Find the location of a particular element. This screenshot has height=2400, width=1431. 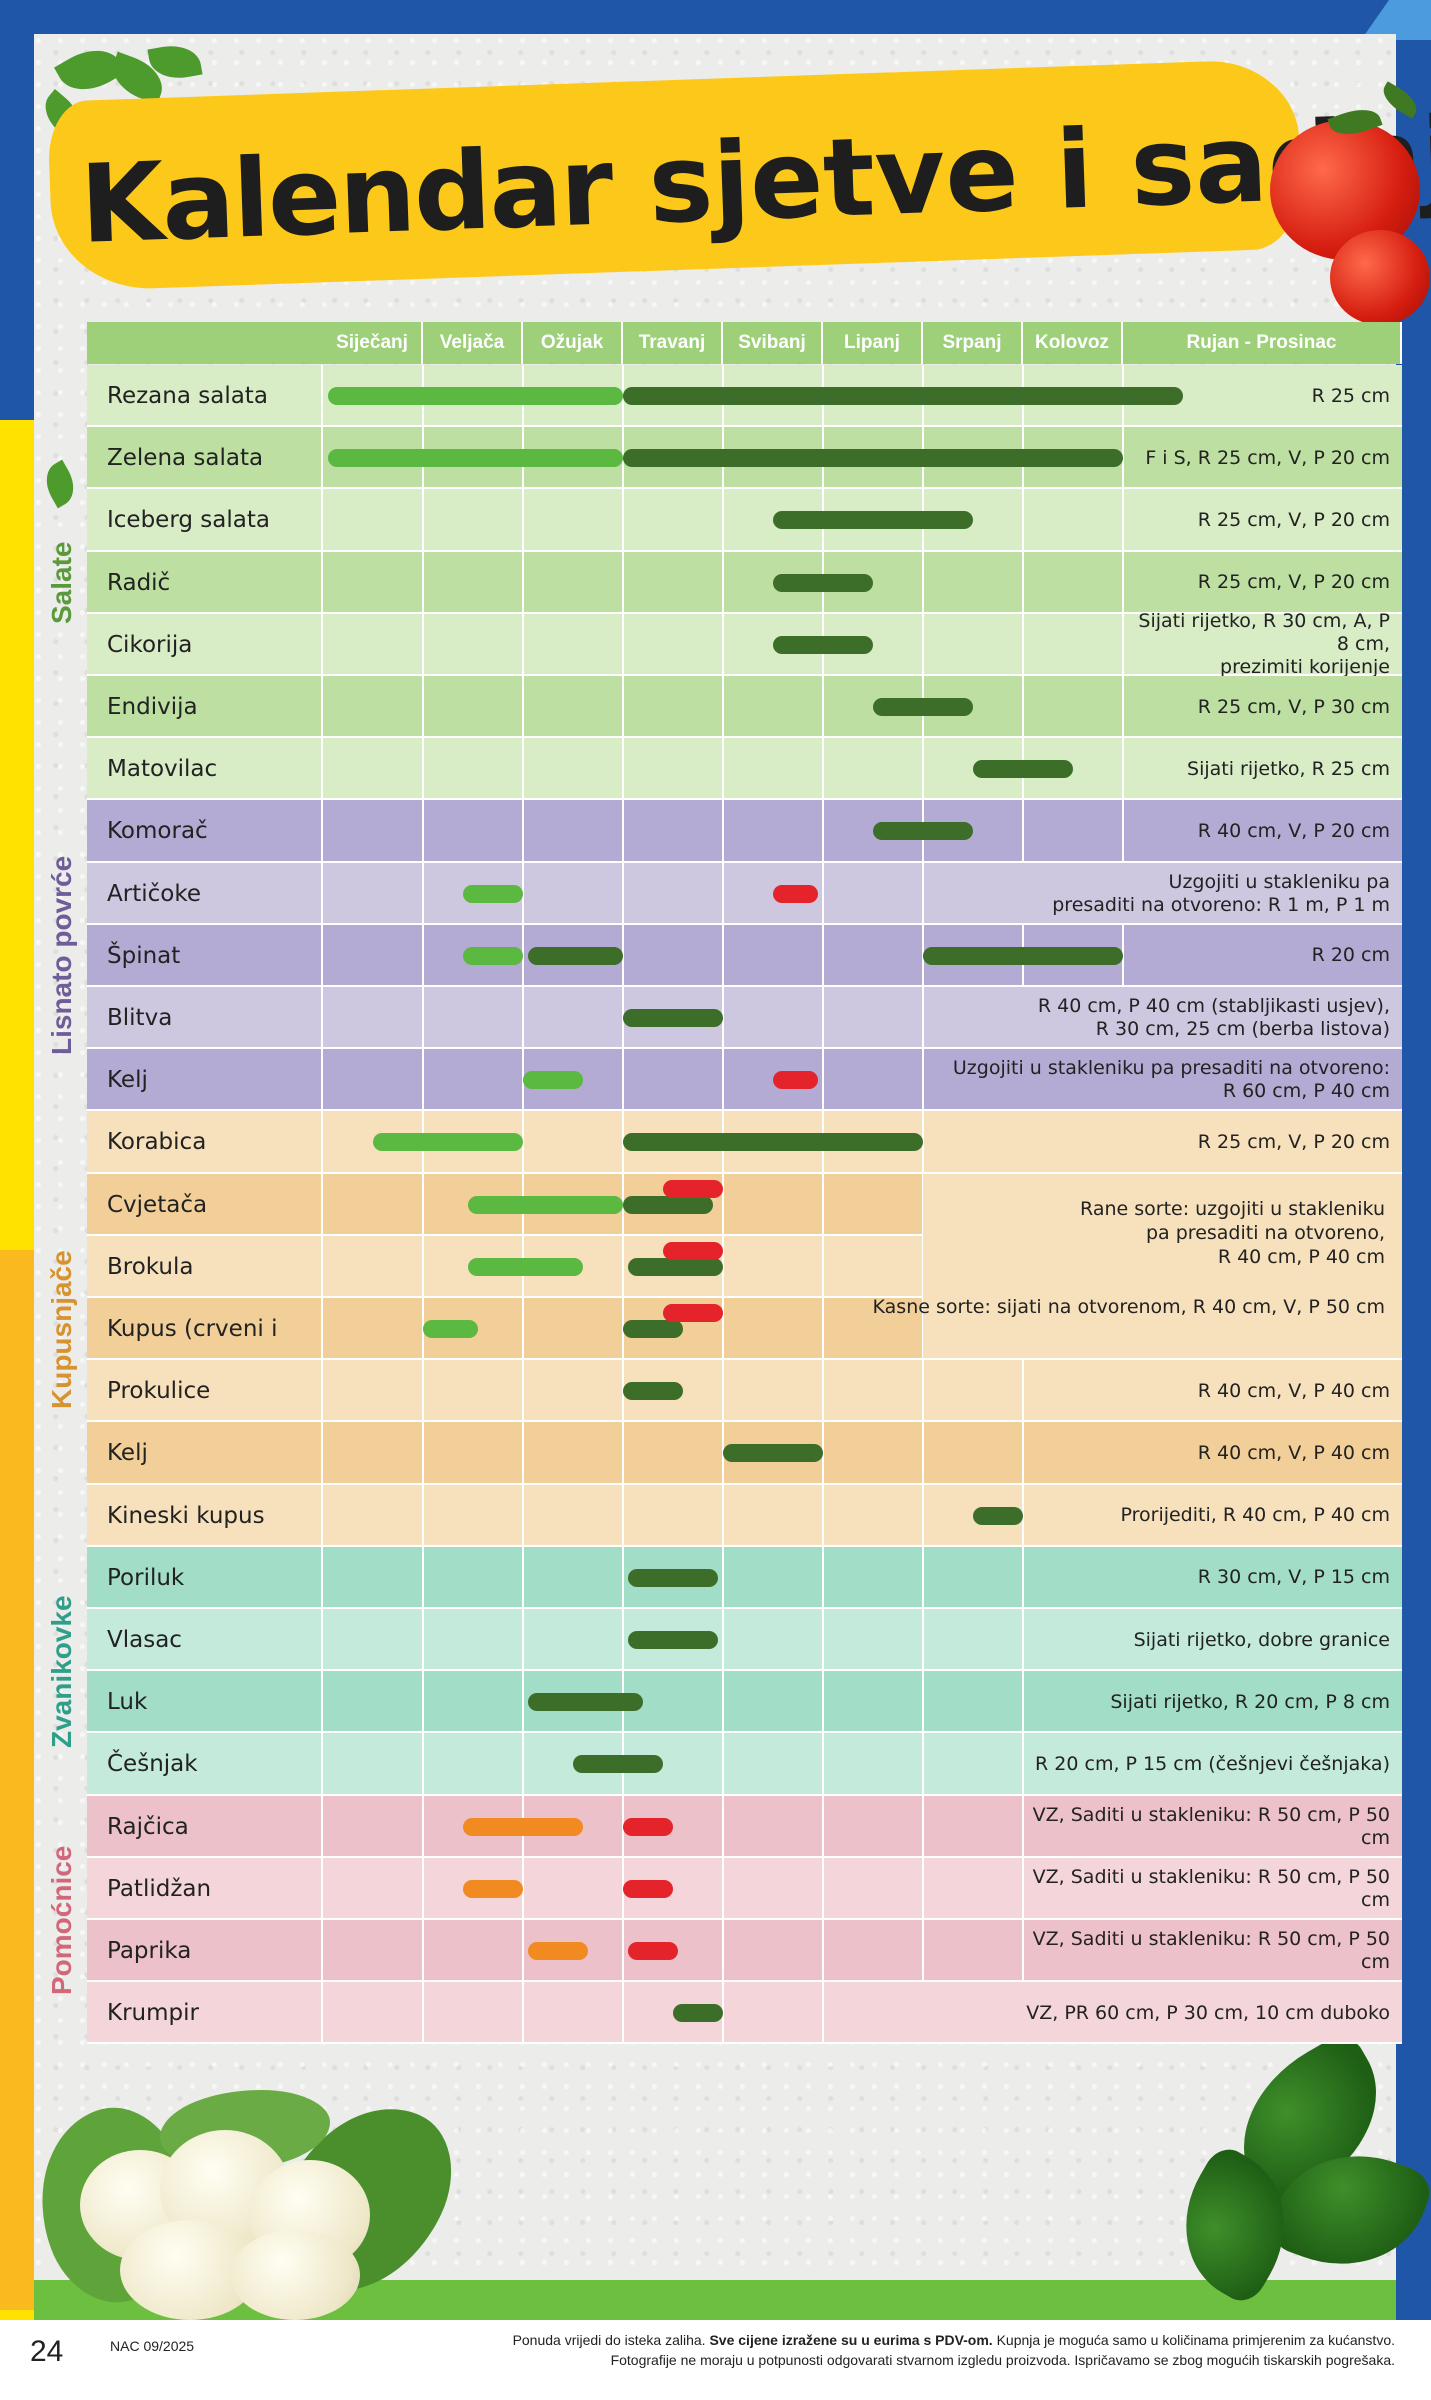

greenhouse-sowing-bar is located at coordinates (558, 1951).